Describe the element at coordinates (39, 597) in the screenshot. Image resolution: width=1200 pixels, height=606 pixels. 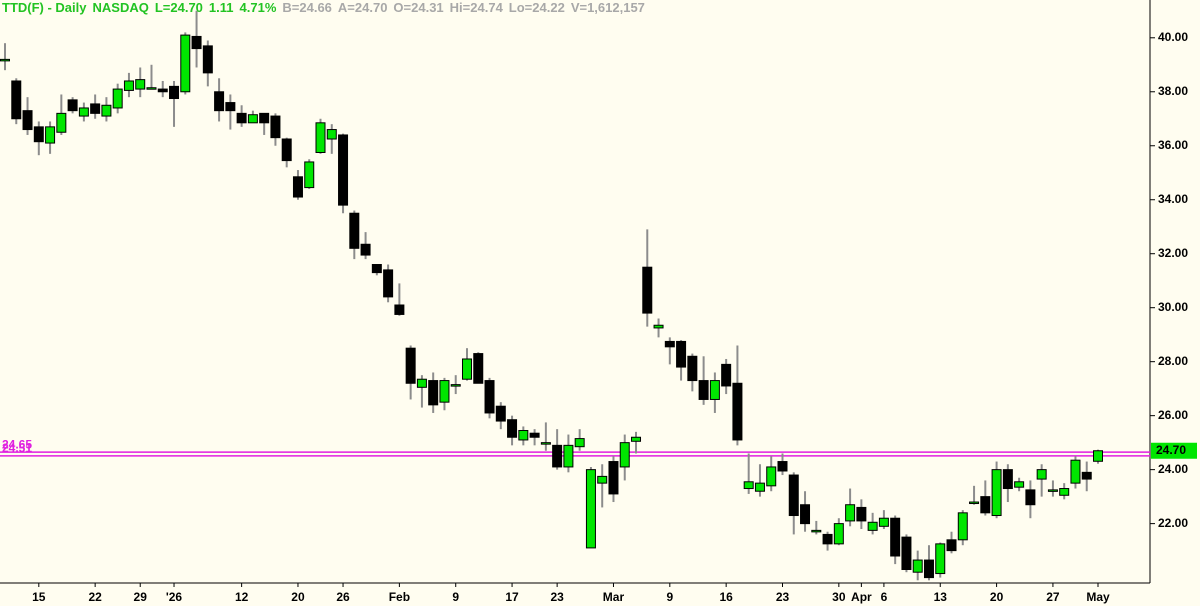
I see `x-tick-label: 15` at that location.